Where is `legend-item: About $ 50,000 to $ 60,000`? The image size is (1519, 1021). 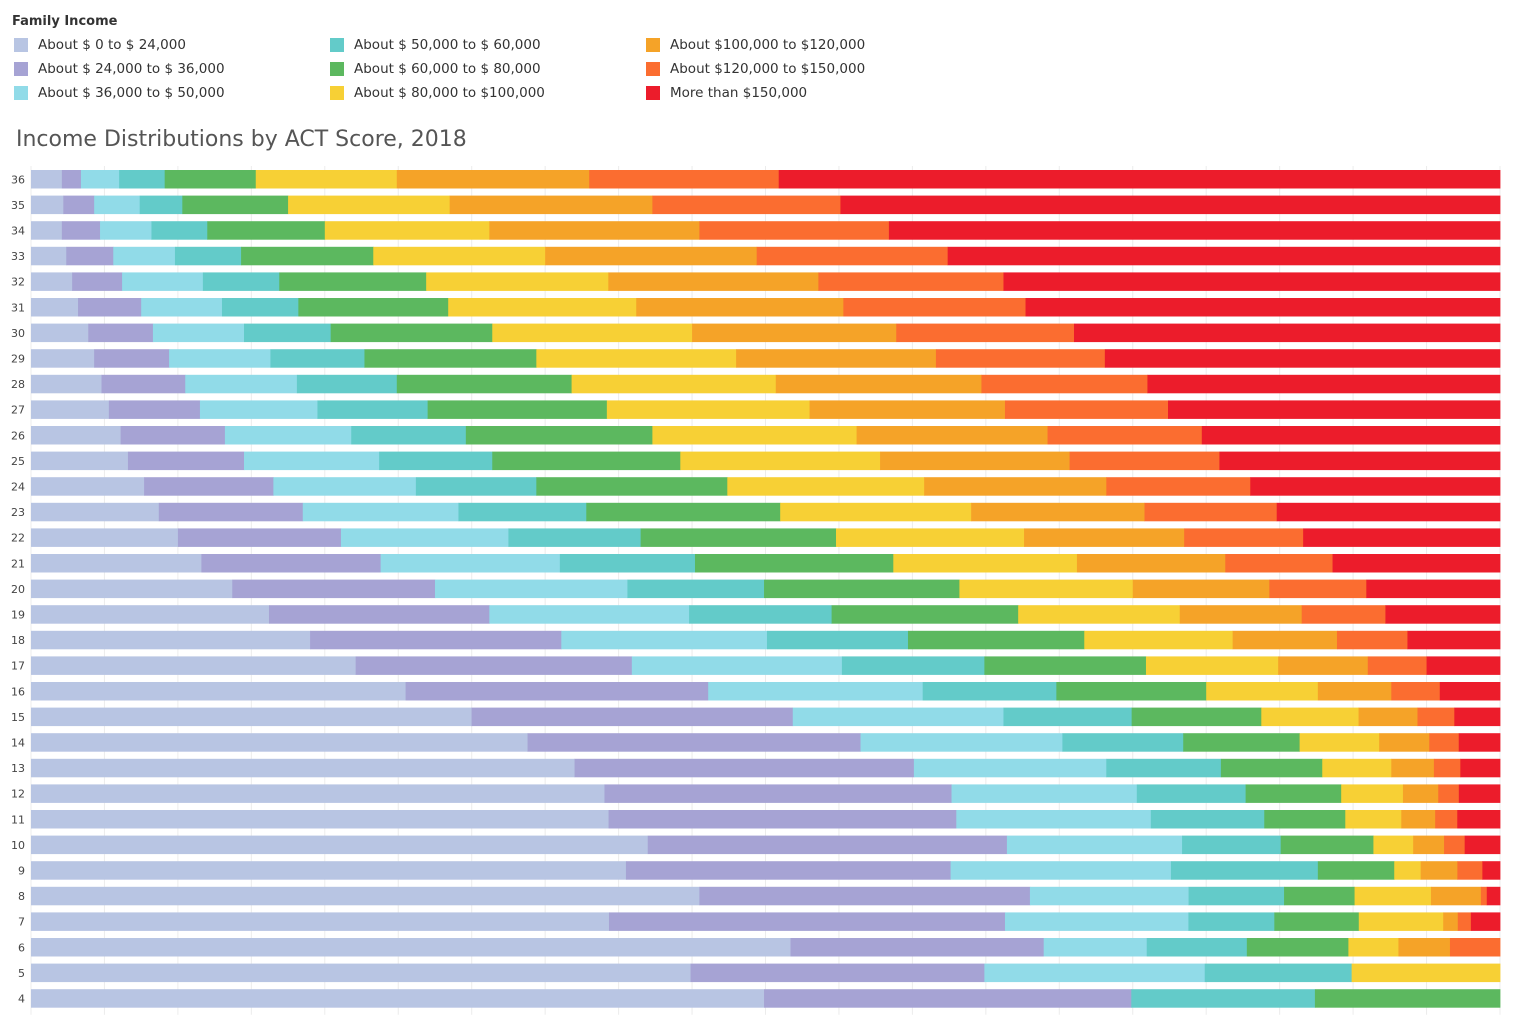 legend-item: About $ 50,000 to $ 60,000 is located at coordinates (435, 45).